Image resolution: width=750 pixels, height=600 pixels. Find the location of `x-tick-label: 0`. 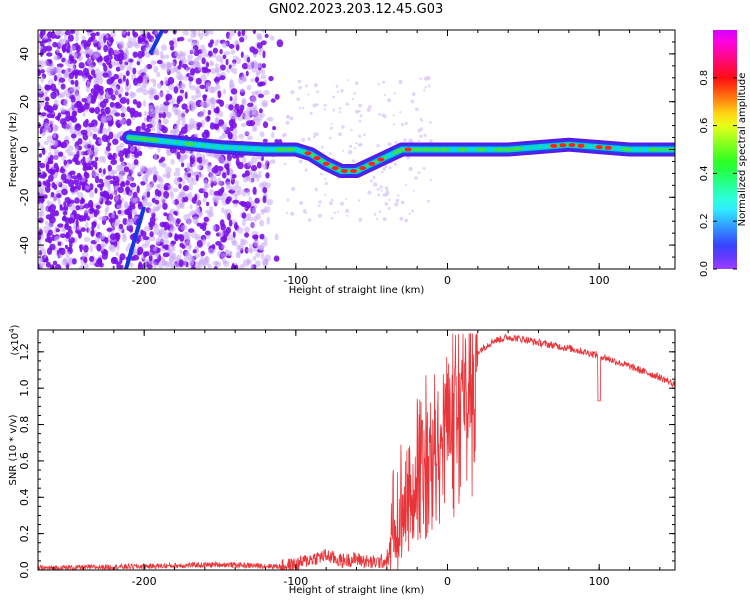

x-tick-label: 0 is located at coordinates (447, 280).